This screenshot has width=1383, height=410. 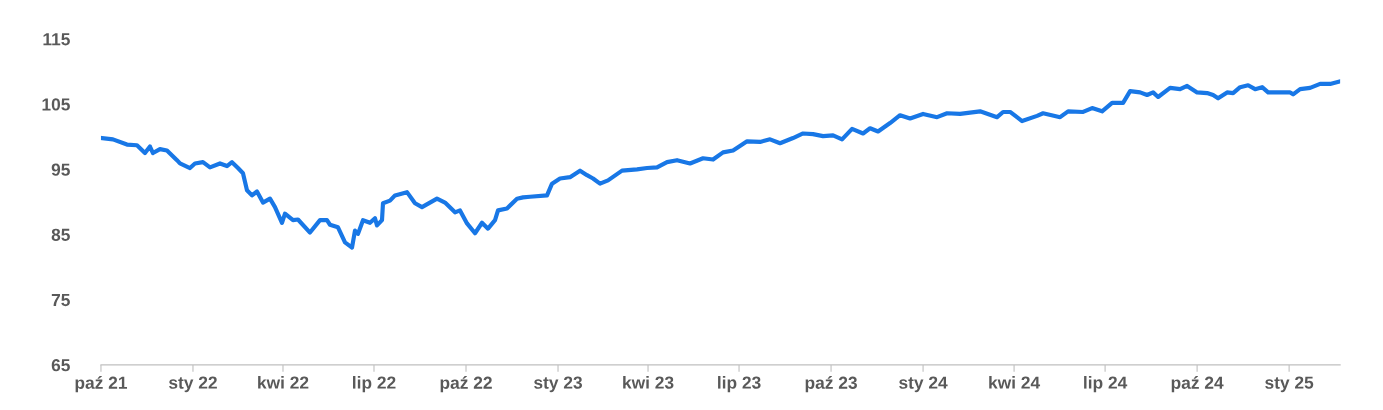 I want to click on x-tick-label: lip 23, so click(x=739, y=384).